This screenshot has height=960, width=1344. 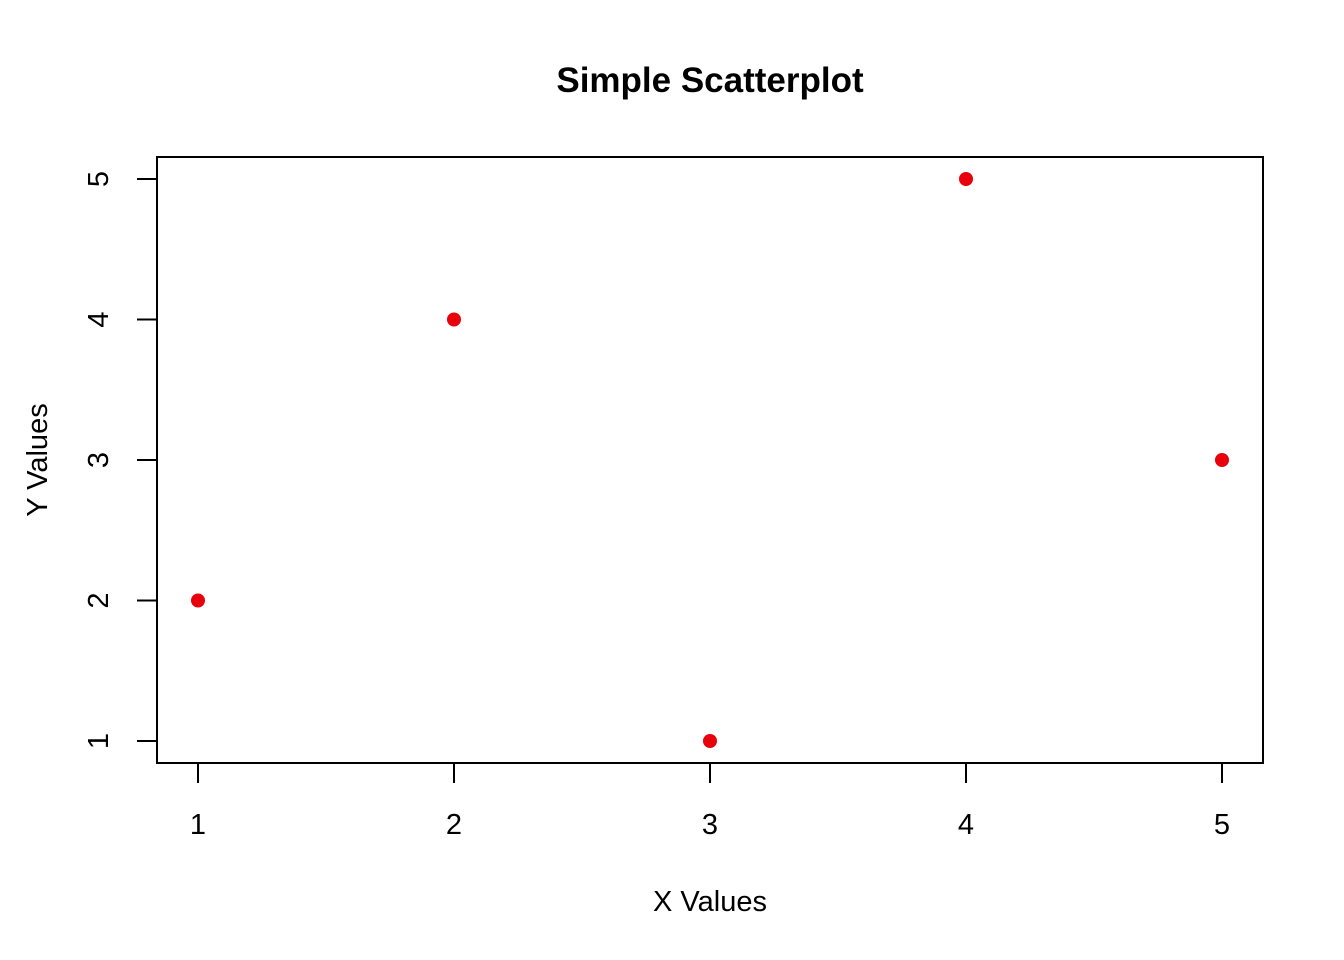 What do you see at coordinates (1222, 825) in the screenshot?
I see `x-tick-label: 5` at bounding box center [1222, 825].